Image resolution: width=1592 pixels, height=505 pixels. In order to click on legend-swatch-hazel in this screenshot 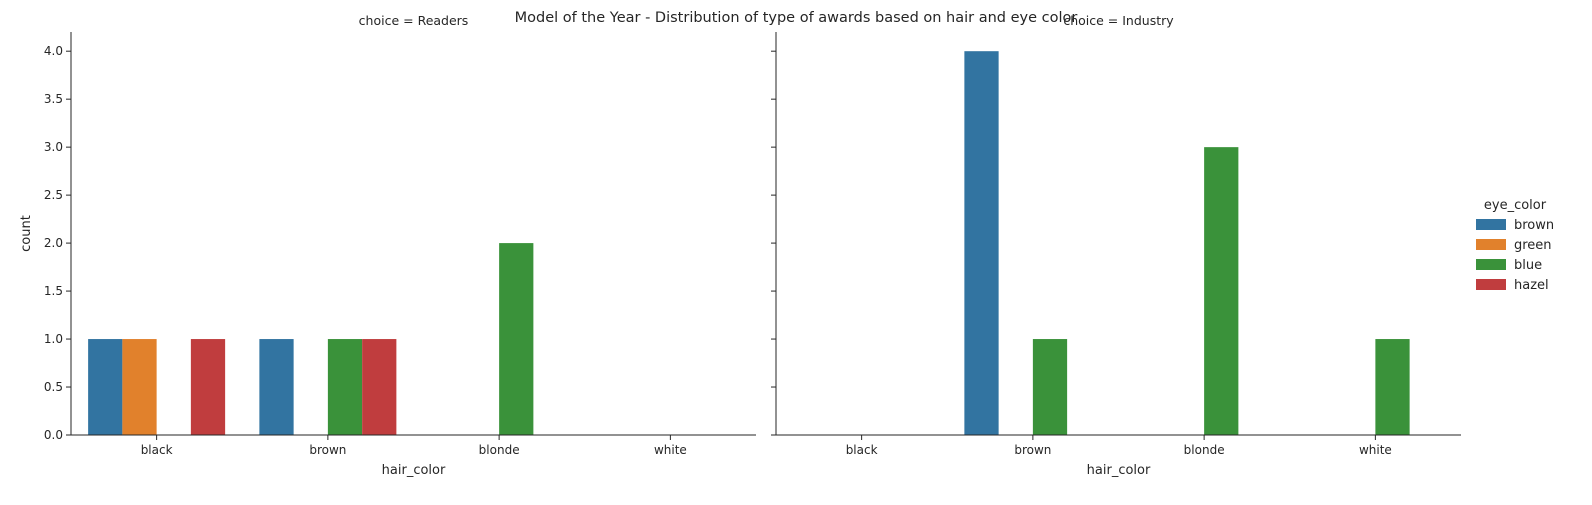, I will do `click(1491, 284)`.